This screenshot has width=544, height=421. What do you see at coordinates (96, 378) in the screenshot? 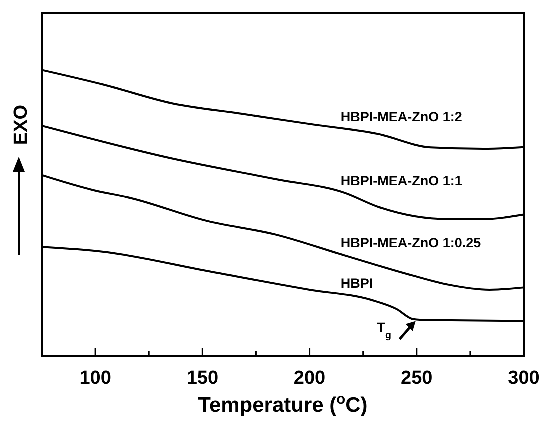
I see `x-tick-label: 100` at bounding box center [96, 378].